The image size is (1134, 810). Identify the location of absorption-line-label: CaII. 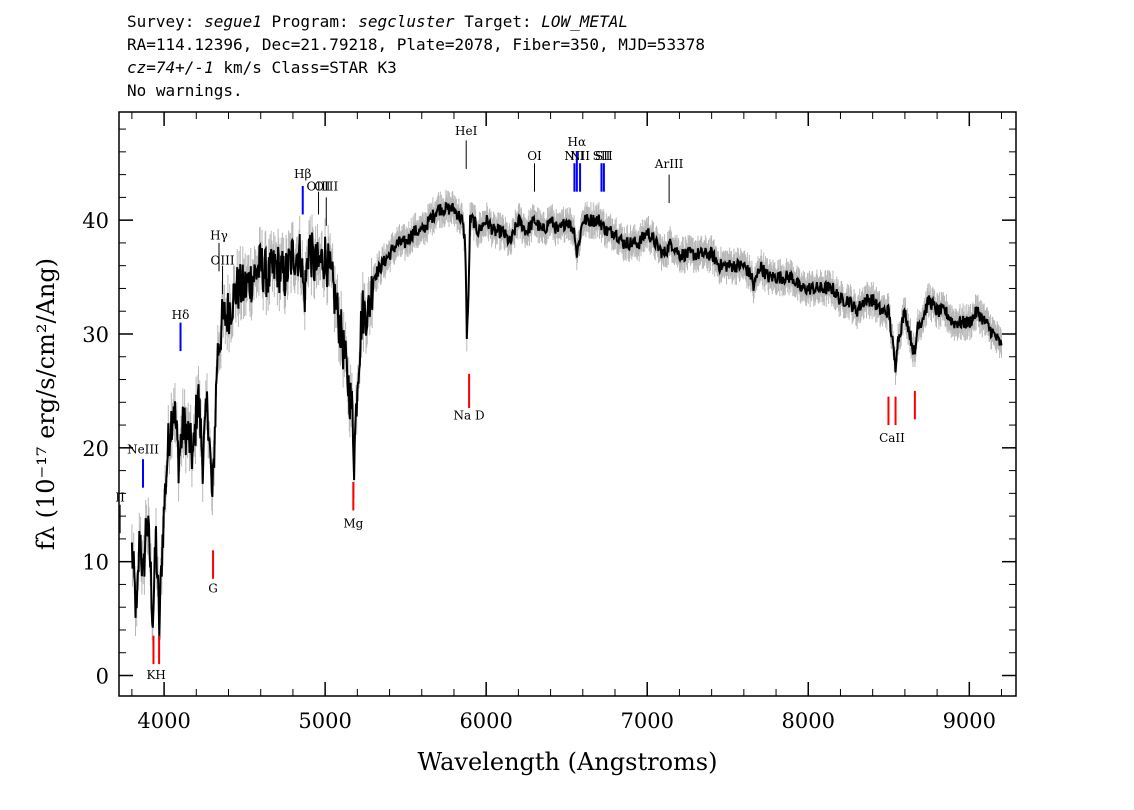
(892, 438).